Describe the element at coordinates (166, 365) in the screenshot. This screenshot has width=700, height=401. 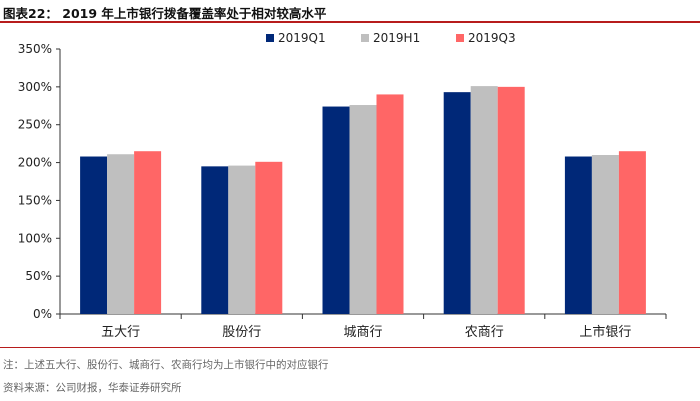
I see `chart-note: 注：上述五大行、股份行、城商行、农商行均为上市银行中的对应银行` at that location.